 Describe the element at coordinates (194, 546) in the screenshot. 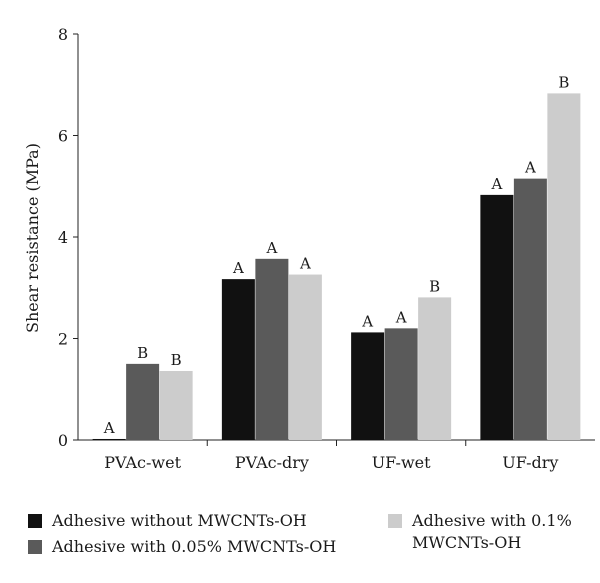

I see `legend-label-005: Adhesive with 0.05% MWCNTs-OH` at that location.